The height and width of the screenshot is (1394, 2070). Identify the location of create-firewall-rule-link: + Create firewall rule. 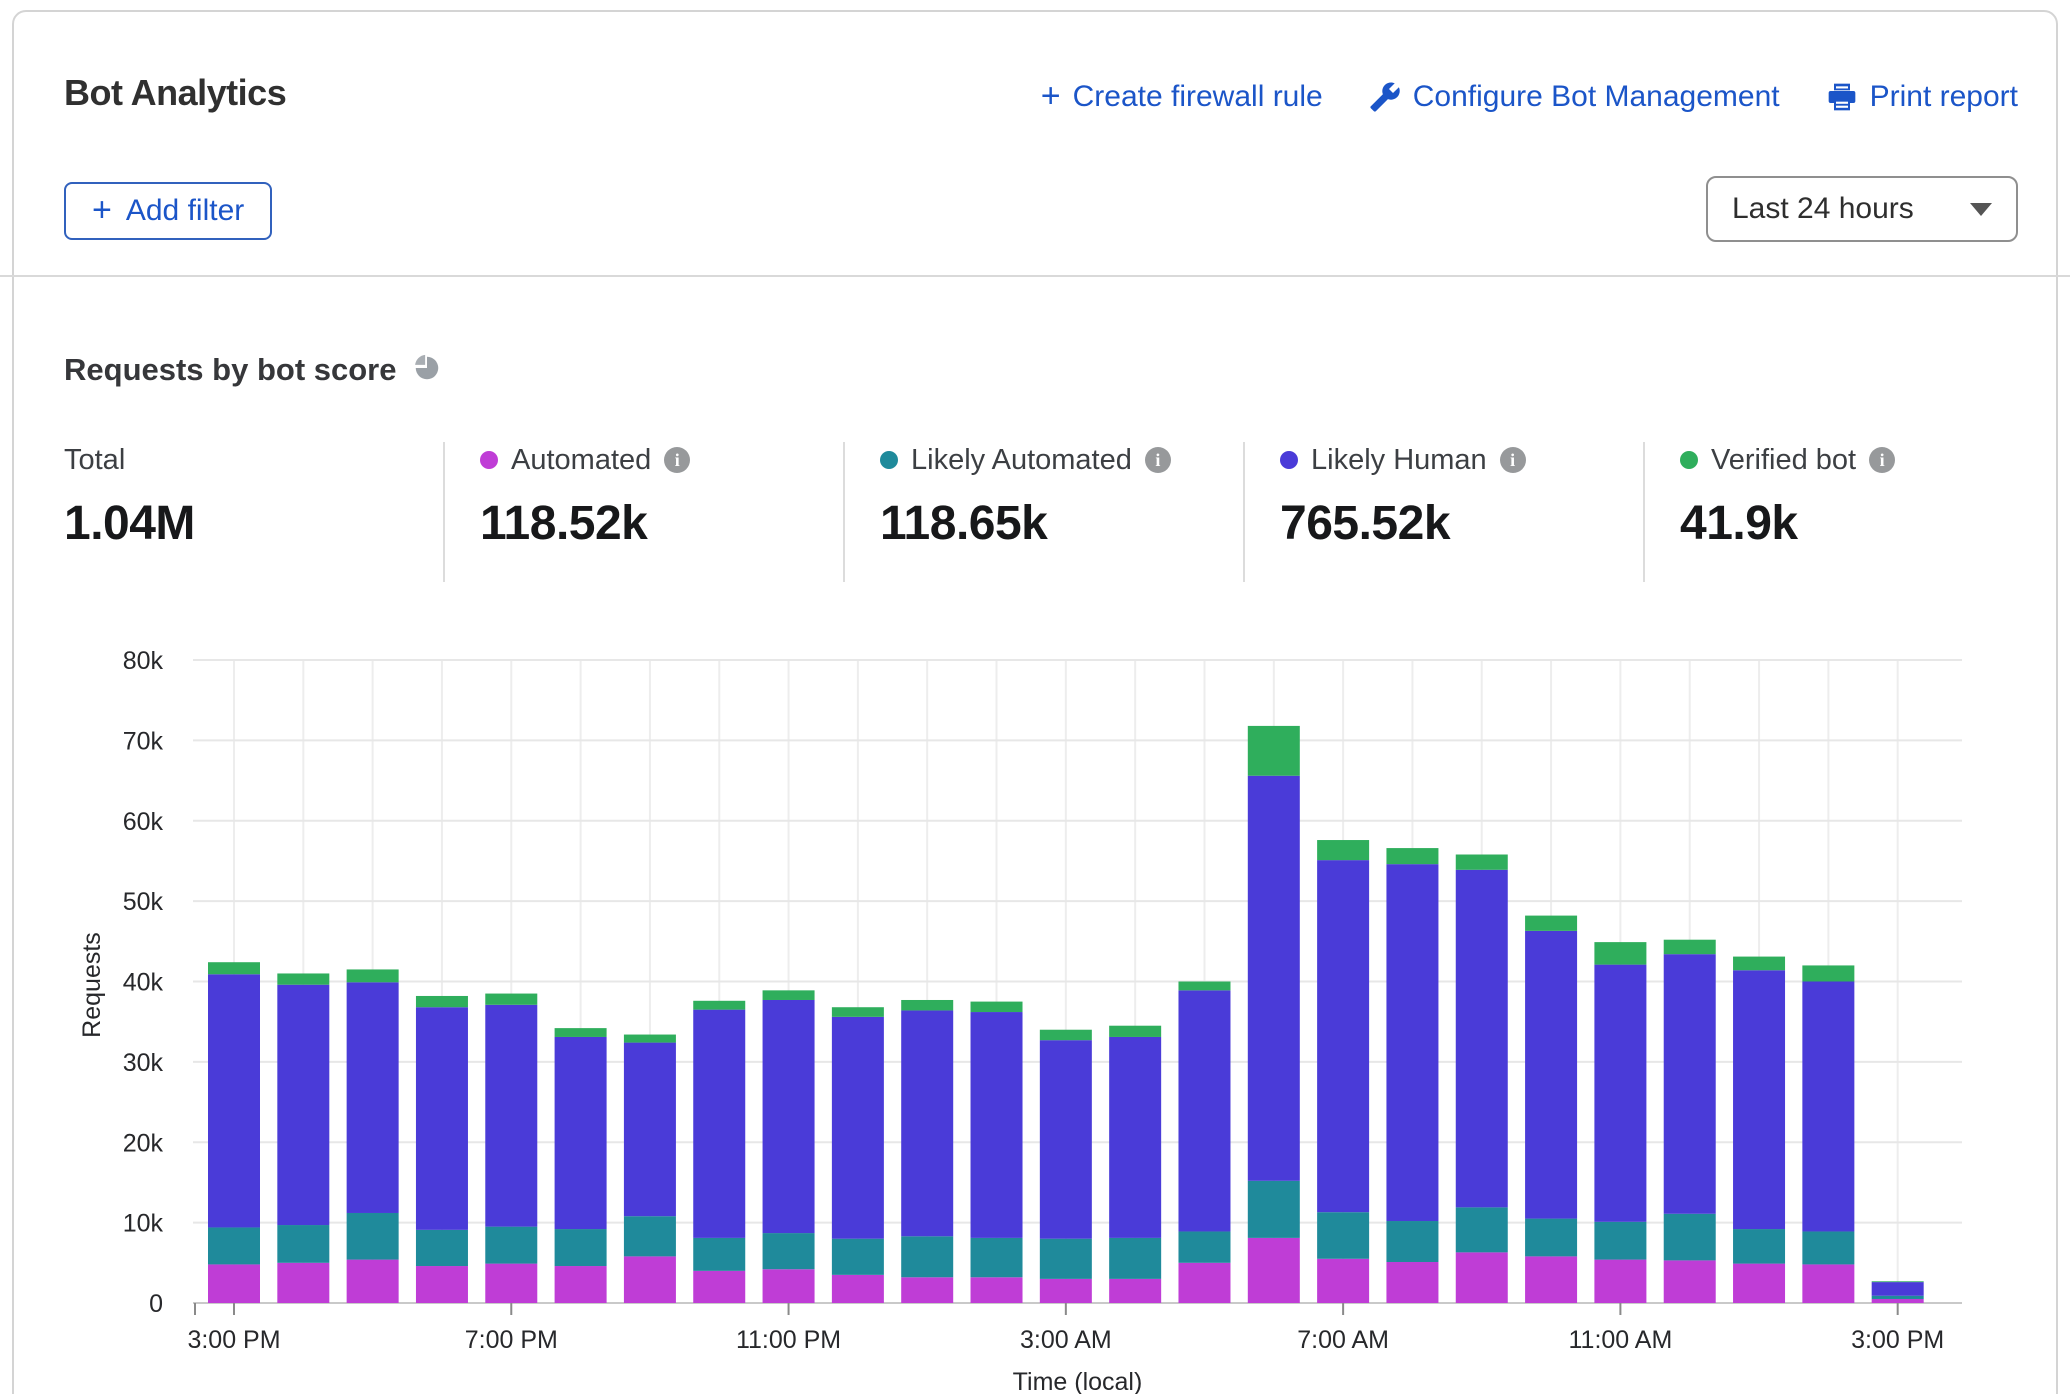
(1182, 96).